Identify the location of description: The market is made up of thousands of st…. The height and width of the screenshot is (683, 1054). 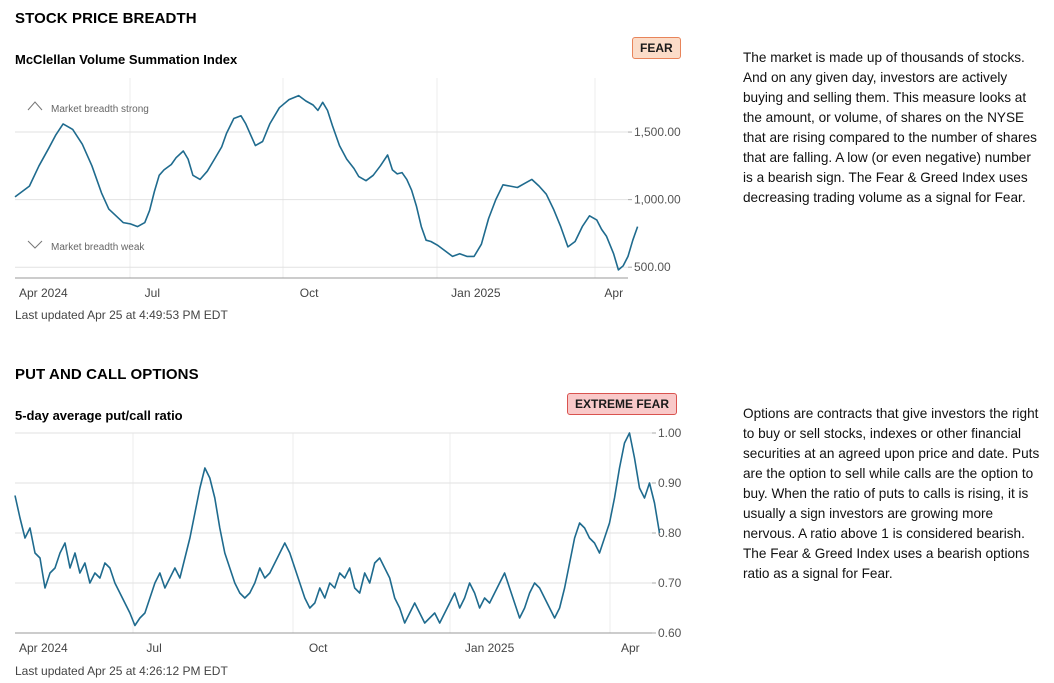
(890, 127).